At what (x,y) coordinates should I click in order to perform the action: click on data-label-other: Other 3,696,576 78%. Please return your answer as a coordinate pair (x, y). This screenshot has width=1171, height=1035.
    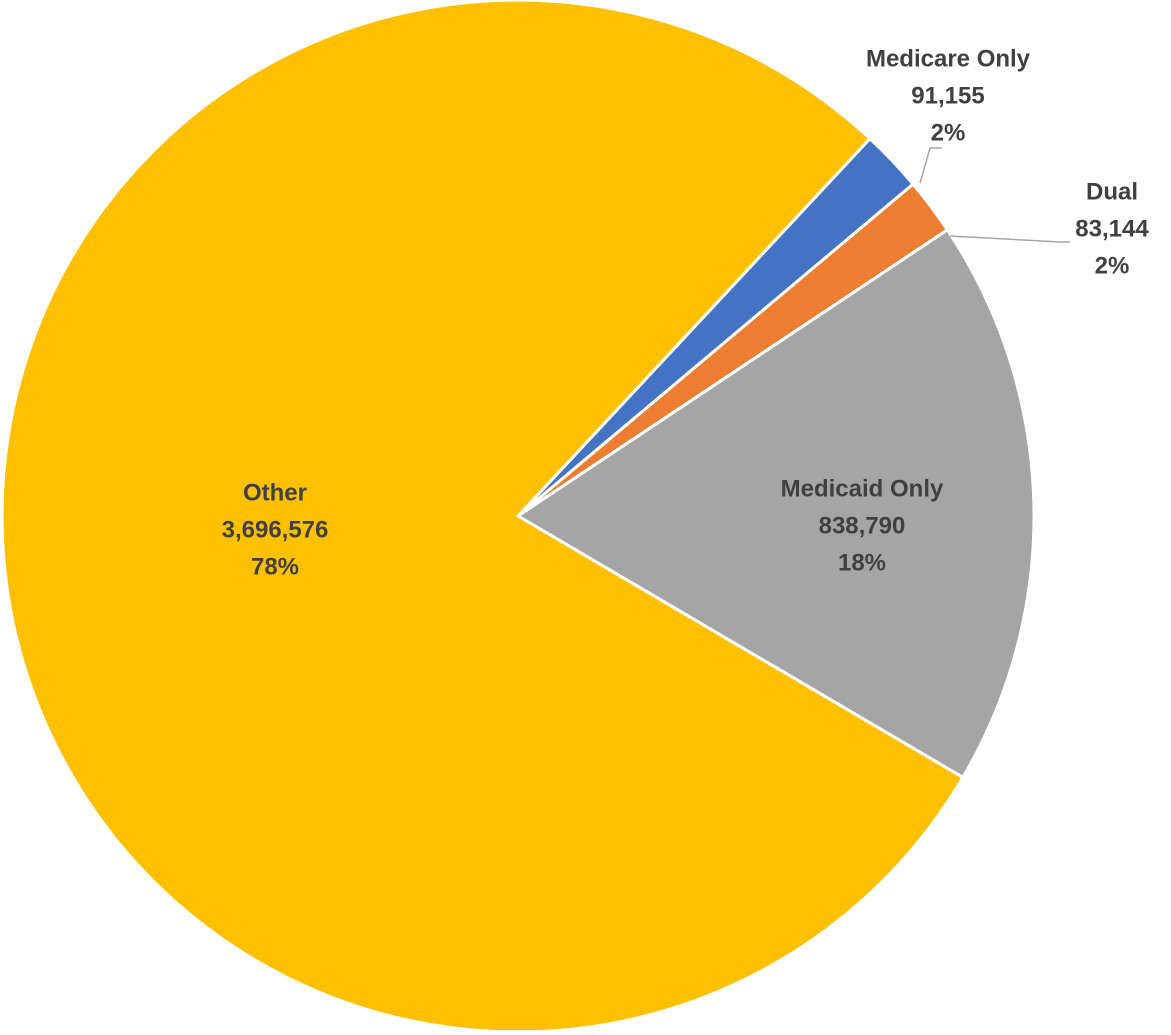
    Looking at the image, I should click on (275, 529).